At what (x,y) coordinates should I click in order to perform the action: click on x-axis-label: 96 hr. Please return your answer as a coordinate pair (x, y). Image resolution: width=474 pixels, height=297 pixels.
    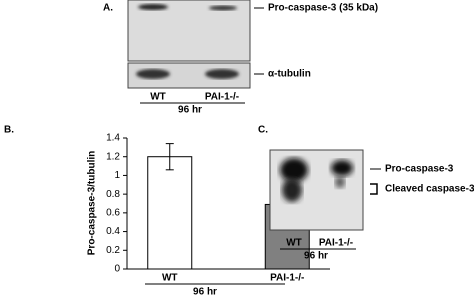
    Looking at the image, I should click on (205, 292).